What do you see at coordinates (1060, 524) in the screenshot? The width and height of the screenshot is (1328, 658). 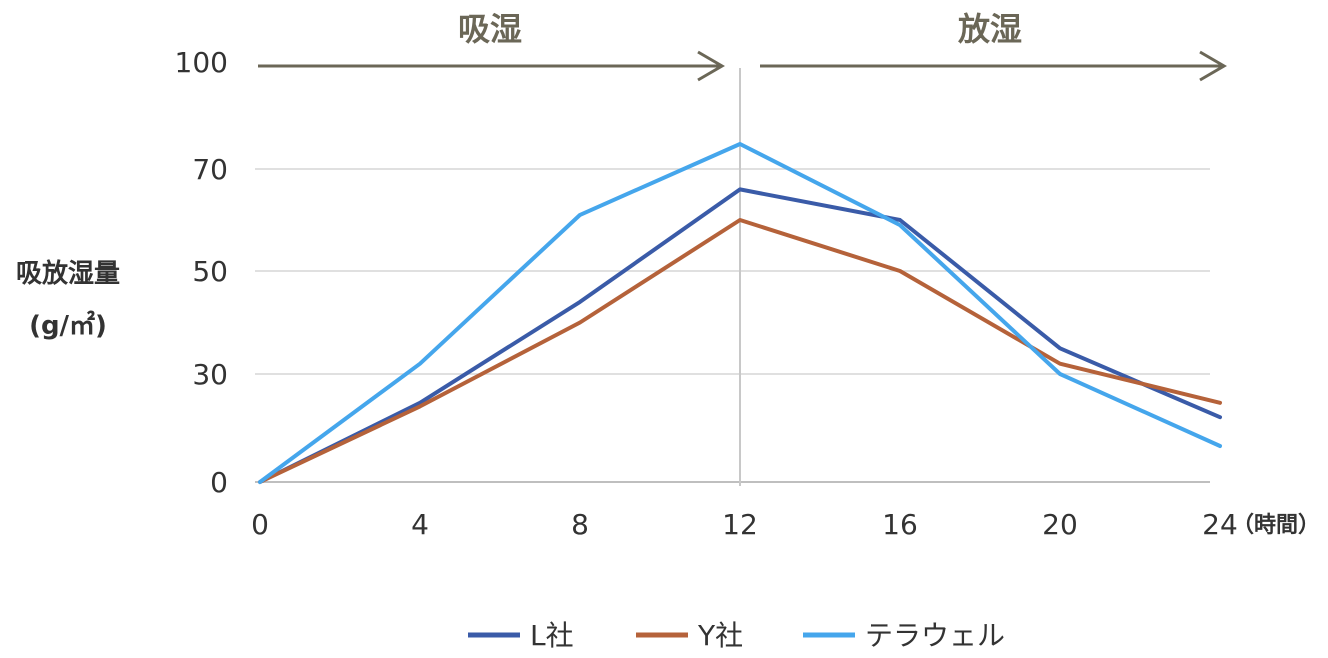 I see `x-tick-label: 20` at bounding box center [1060, 524].